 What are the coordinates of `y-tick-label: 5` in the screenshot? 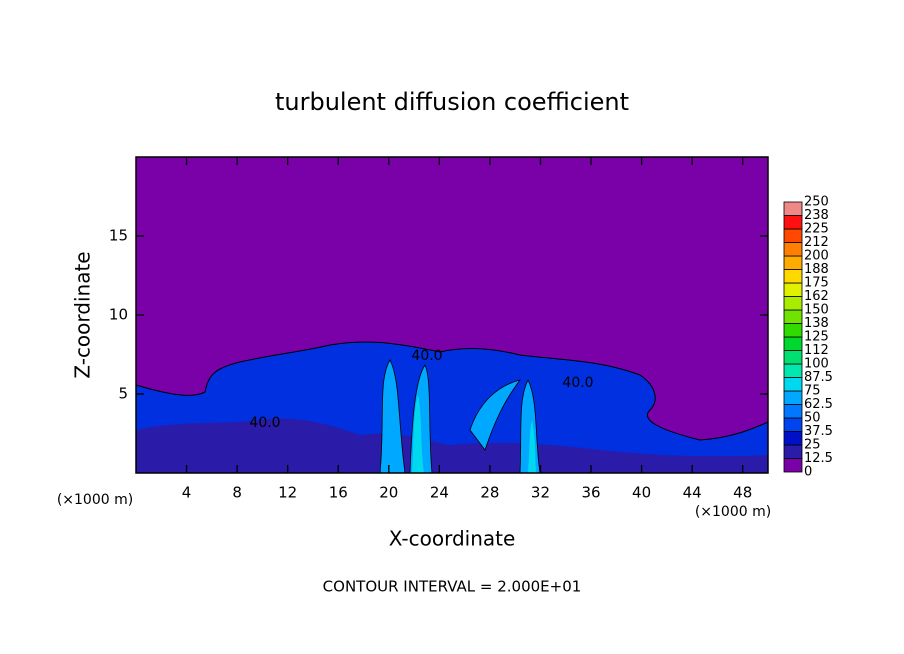 It's located at (123, 394).